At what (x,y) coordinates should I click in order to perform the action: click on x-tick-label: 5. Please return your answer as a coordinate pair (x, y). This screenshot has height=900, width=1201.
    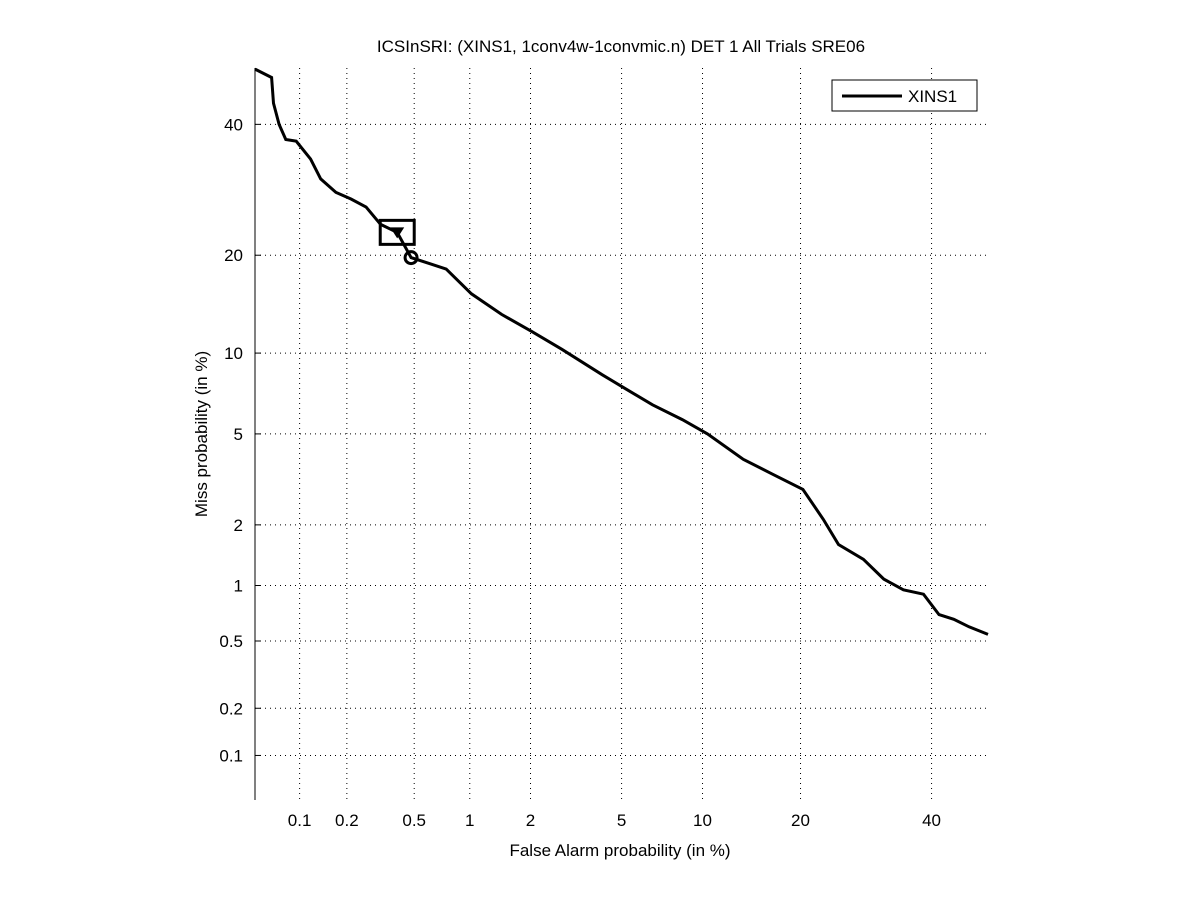
    Looking at the image, I should click on (621, 820).